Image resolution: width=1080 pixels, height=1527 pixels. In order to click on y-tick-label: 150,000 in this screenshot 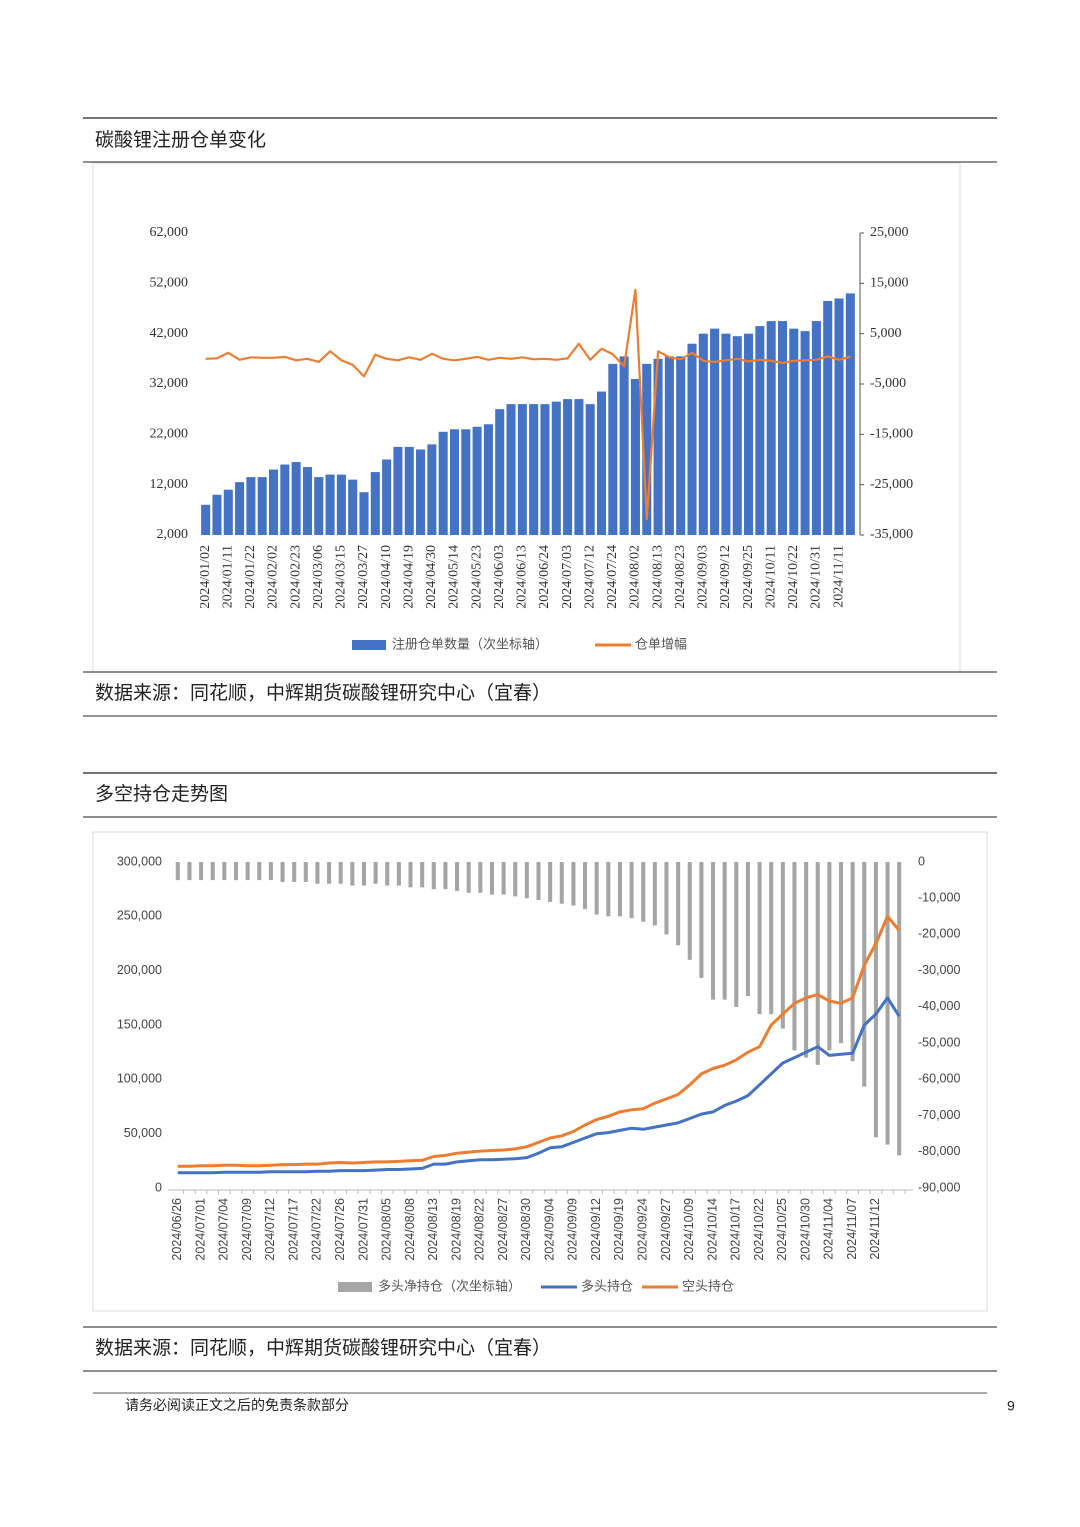, I will do `click(139, 1024)`.